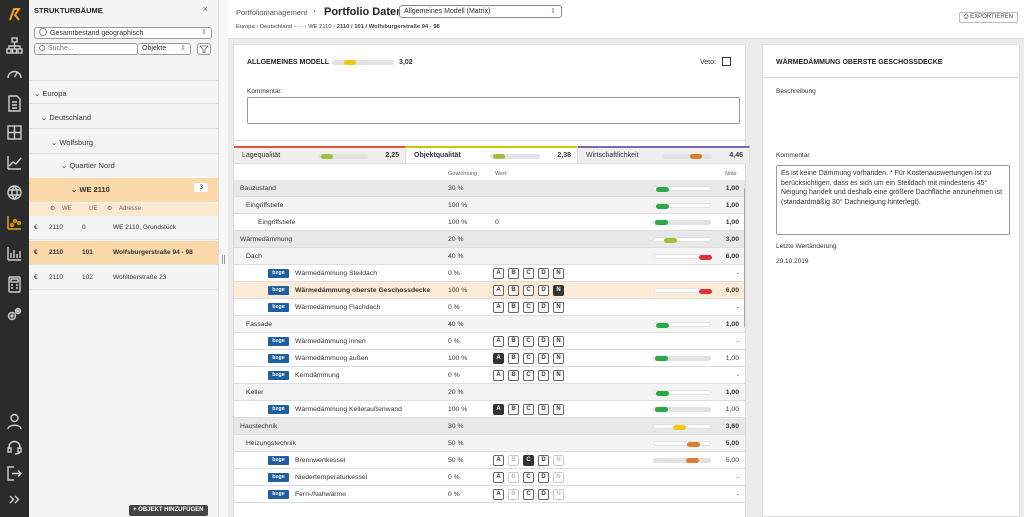 Image resolution: width=1024 pixels, height=517 pixels. I want to click on tab-lagequalität: Lagequalität 2,25, so click(320, 154).